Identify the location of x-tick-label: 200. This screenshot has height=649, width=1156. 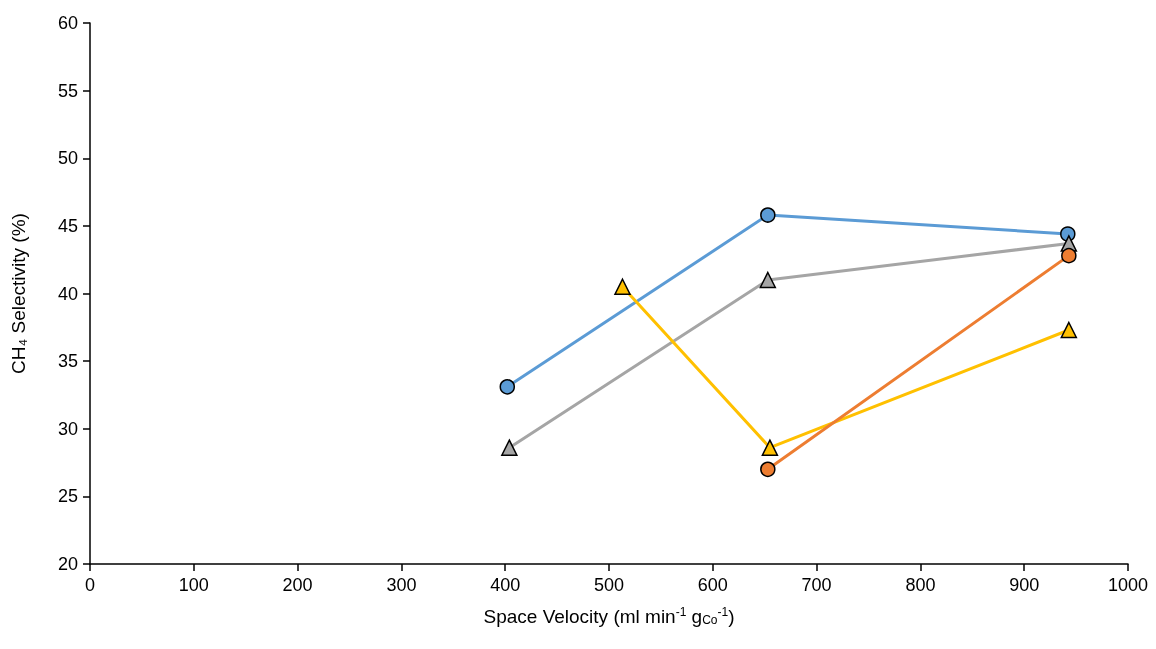
(297, 585).